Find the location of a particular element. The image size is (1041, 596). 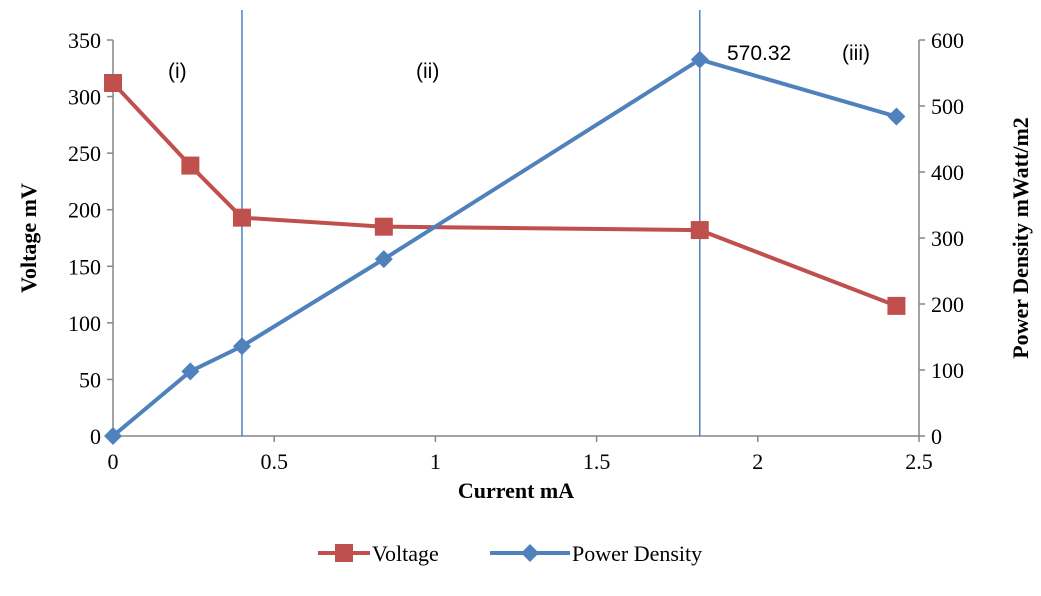

x-tick-label: 2.5 is located at coordinates (919, 461).